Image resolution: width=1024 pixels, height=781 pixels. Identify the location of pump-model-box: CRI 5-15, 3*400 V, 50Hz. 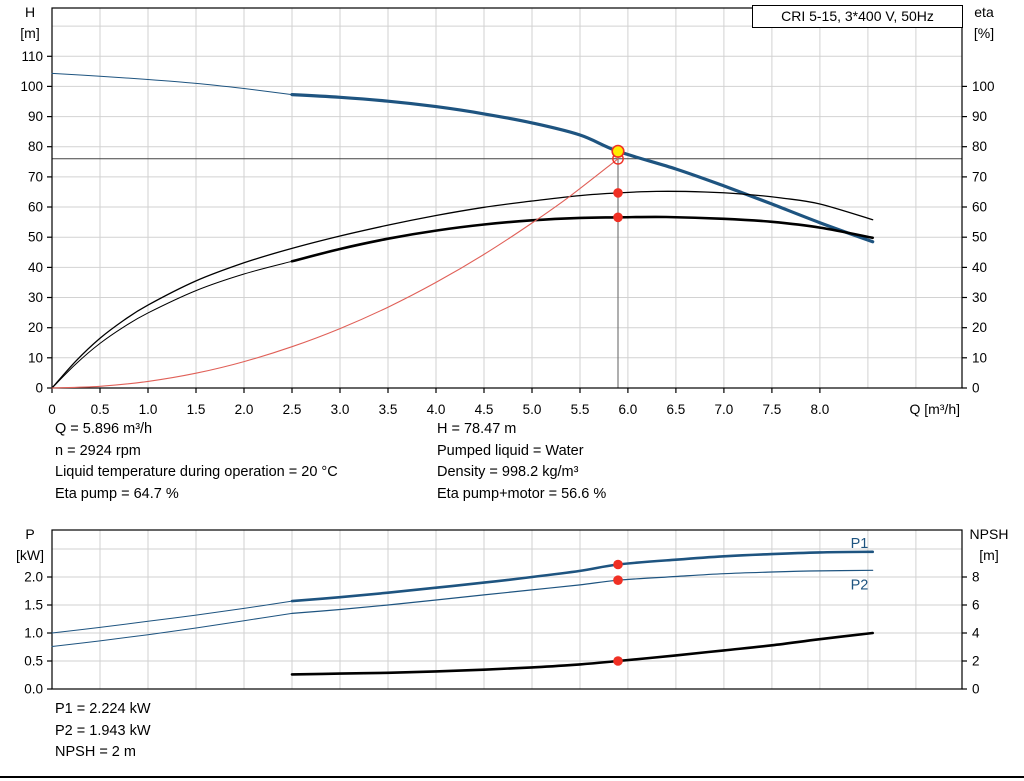
(857, 16).